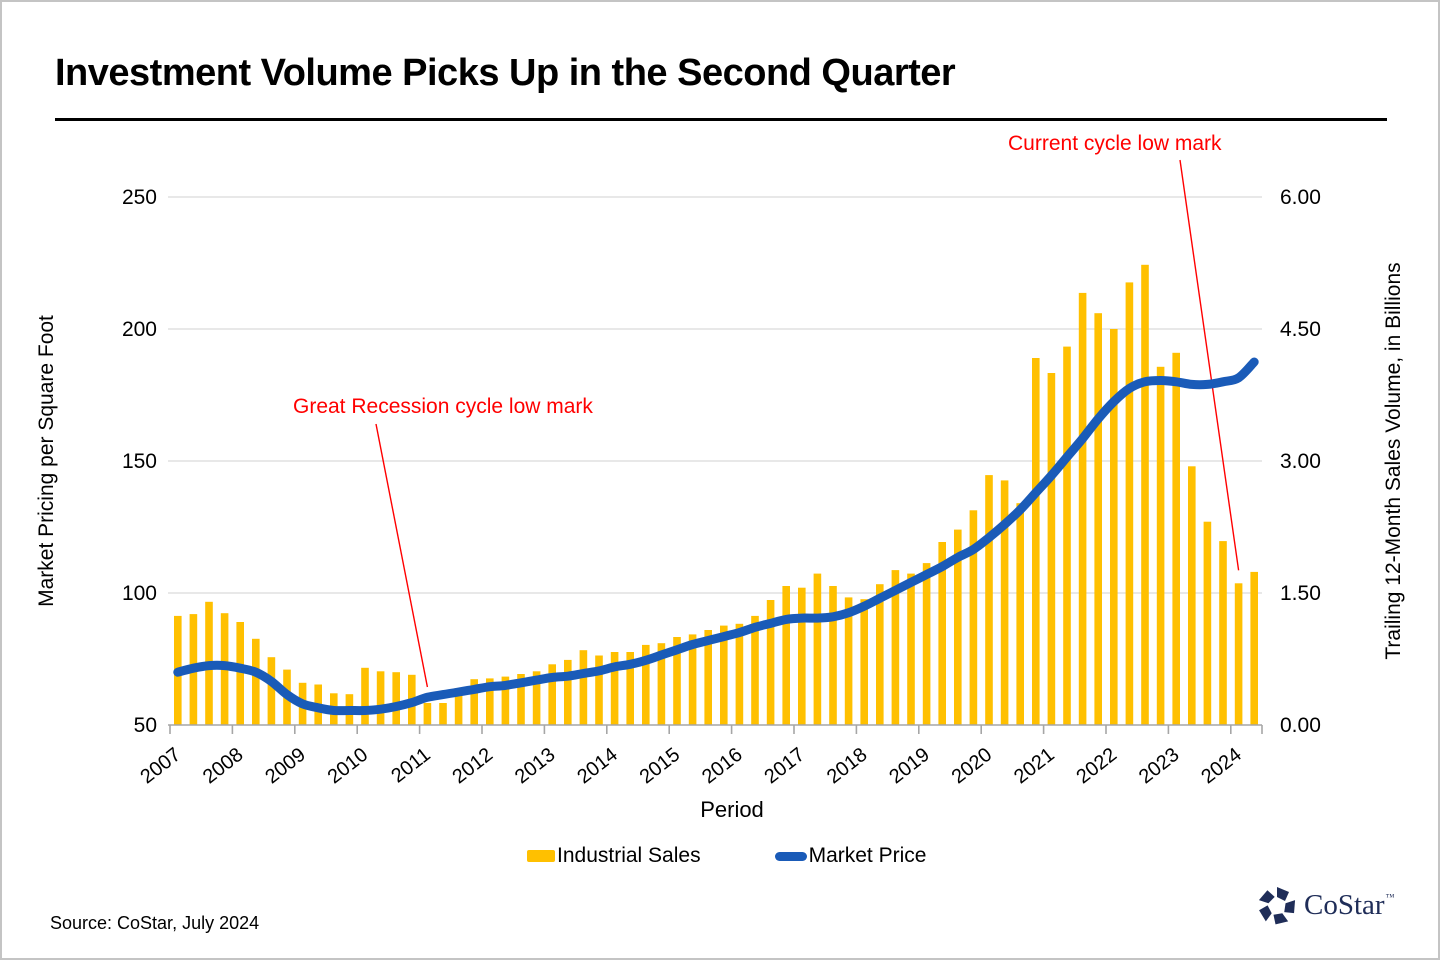 This screenshot has height=960, width=1440. What do you see at coordinates (847, 766) in the screenshot?
I see `x-tick-label: 2018` at bounding box center [847, 766].